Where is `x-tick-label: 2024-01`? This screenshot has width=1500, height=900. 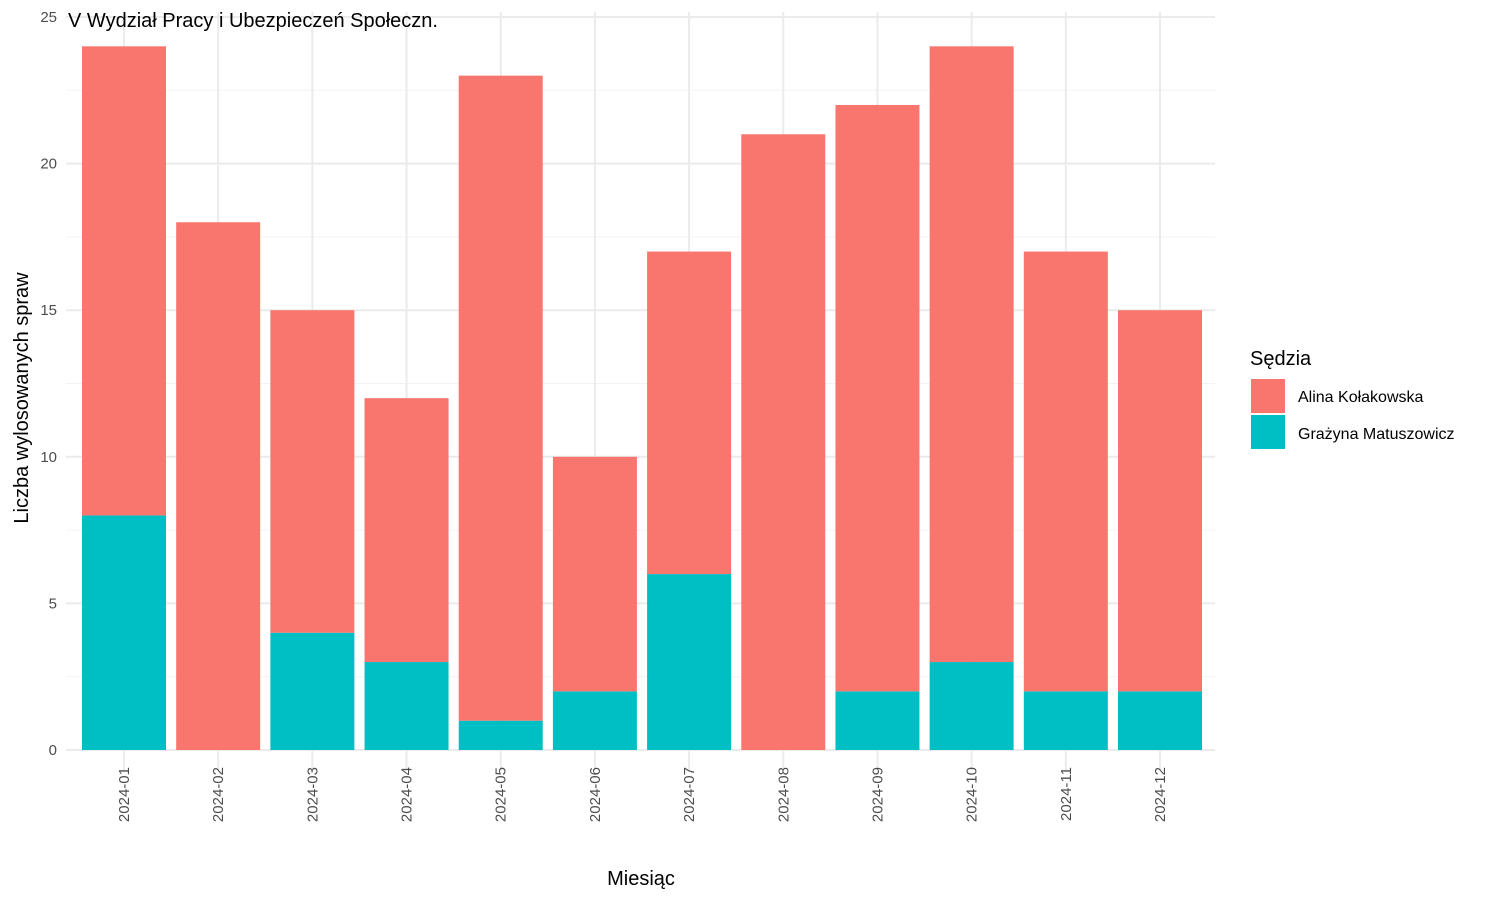 x-tick-label: 2024-01 is located at coordinates (124, 794).